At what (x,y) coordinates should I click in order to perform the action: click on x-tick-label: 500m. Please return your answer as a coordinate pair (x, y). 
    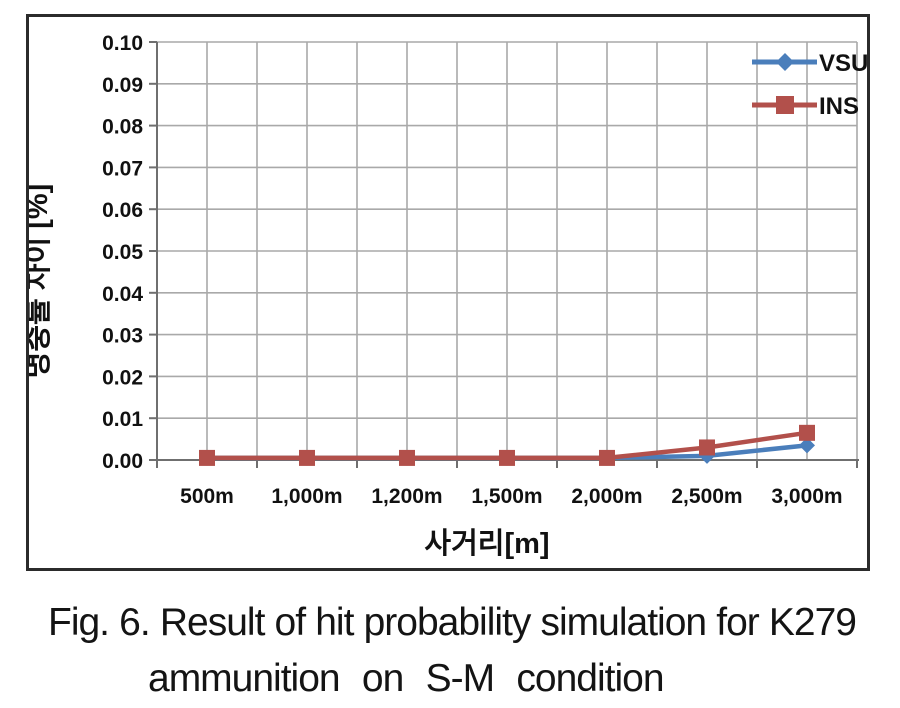
    Looking at the image, I should click on (207, 496).